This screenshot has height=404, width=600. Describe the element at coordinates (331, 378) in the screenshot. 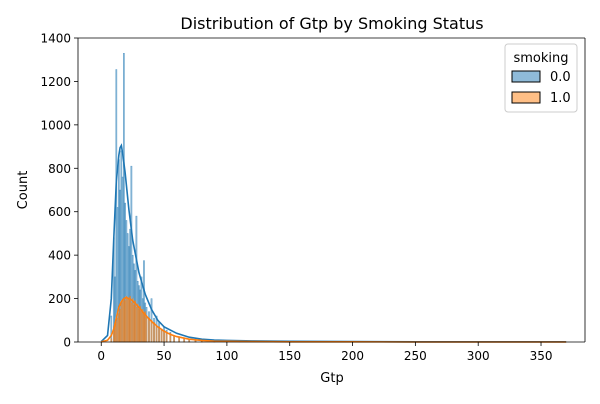

I see `x-axis-label: Gtp` at that location.